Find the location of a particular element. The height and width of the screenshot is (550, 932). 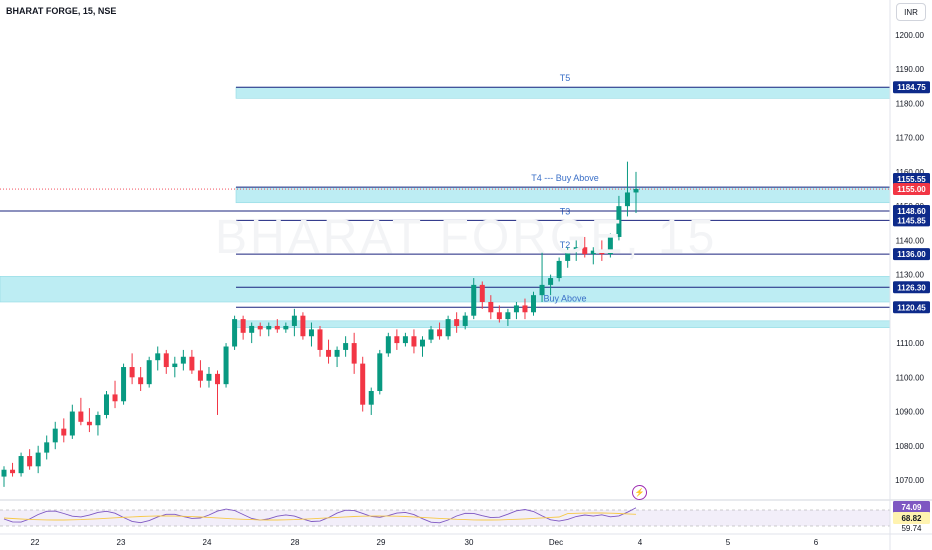

rsi-value-tag-bg is located at coordinates (911, 507).